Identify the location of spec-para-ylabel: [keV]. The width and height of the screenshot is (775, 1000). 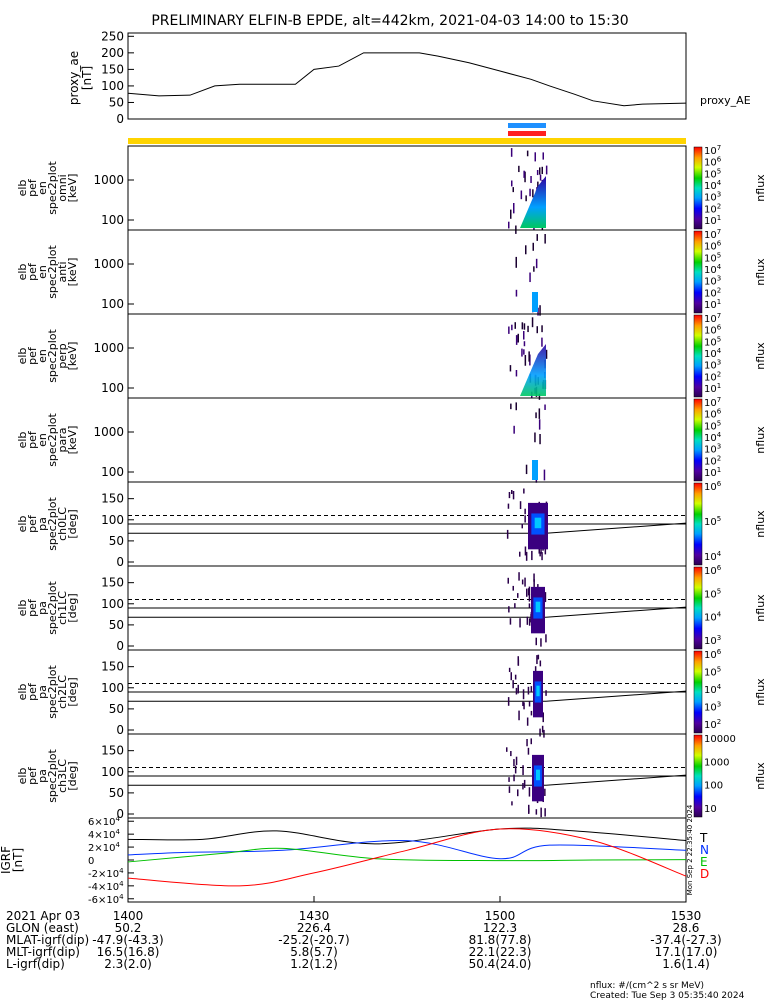
(72, 440).